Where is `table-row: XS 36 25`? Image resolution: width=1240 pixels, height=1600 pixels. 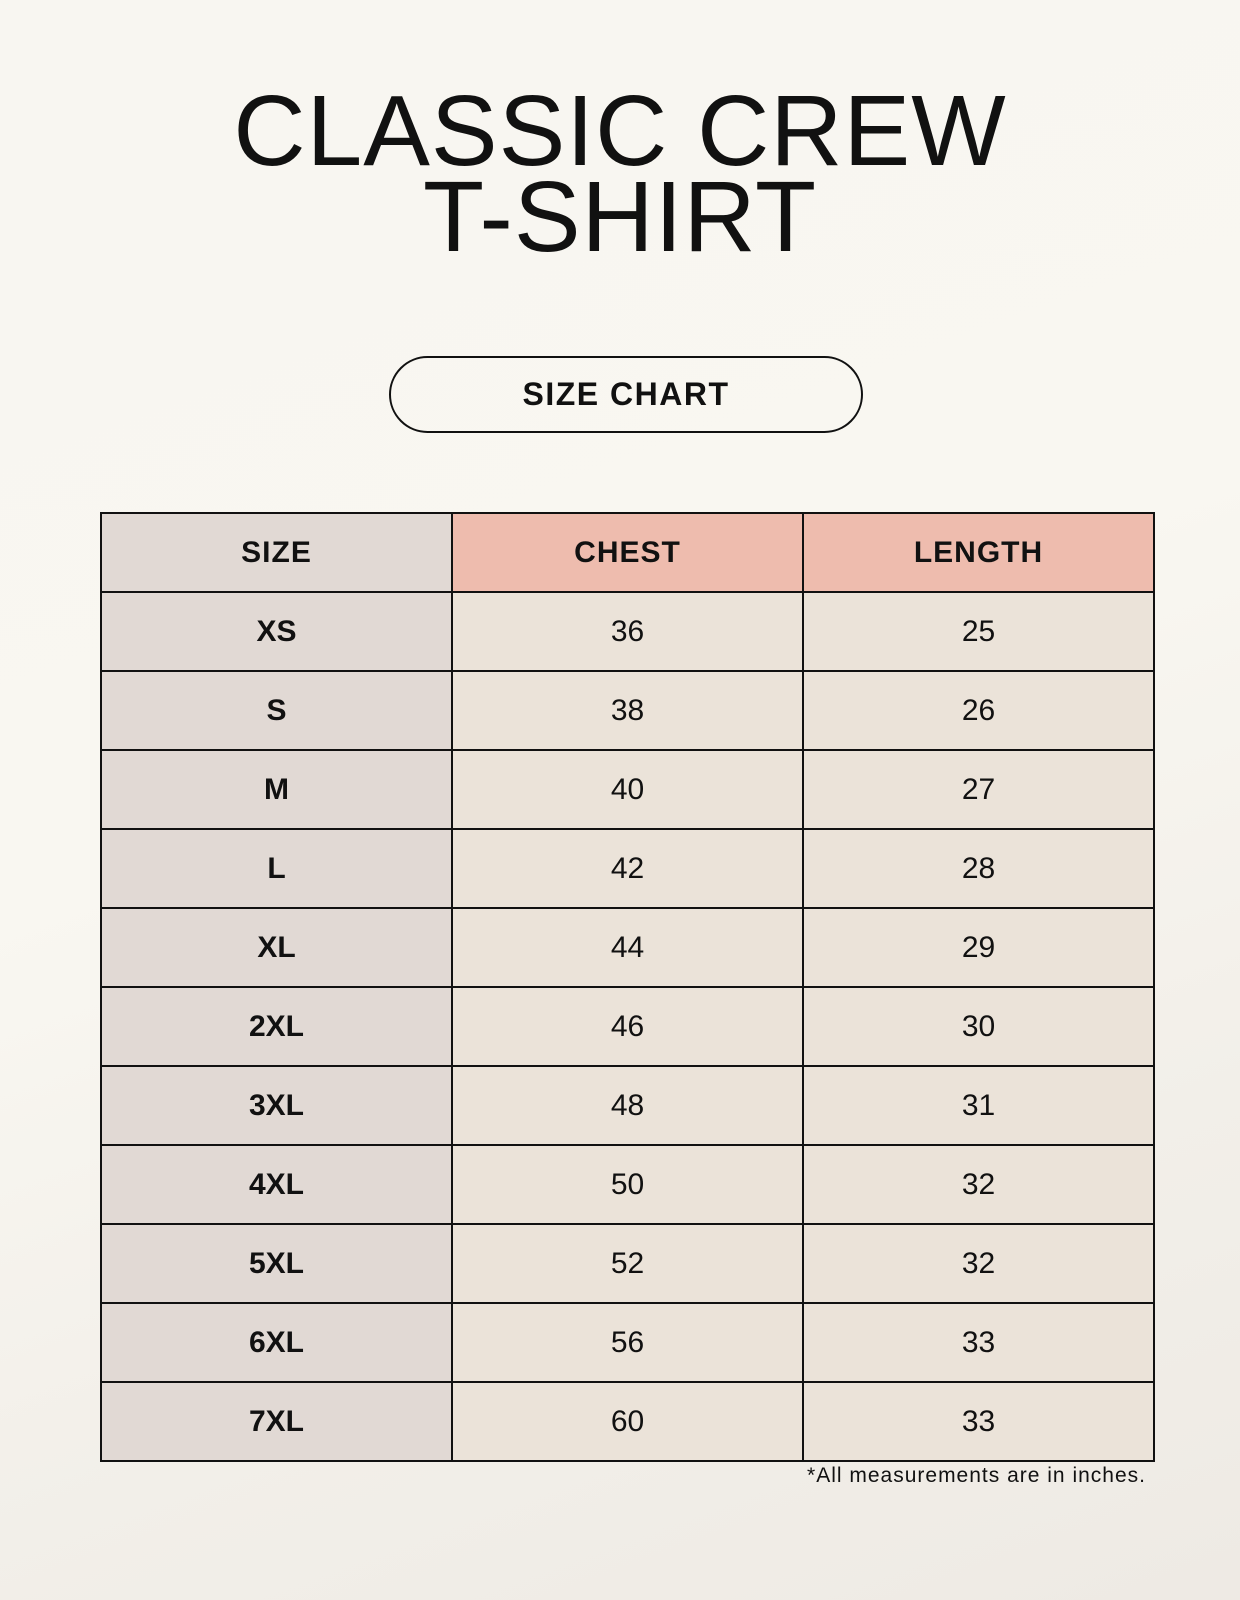 table-row: XS 36 25 is located at coordinates (627, 631).